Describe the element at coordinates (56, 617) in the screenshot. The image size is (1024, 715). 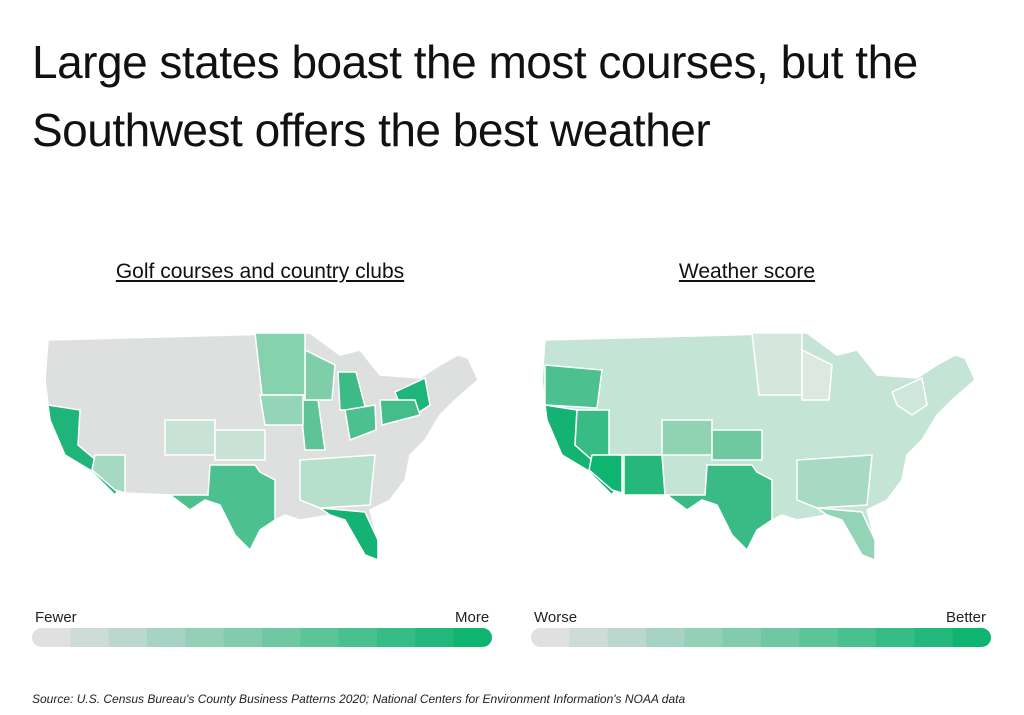
I see `legend-low: Fewer` at that location.